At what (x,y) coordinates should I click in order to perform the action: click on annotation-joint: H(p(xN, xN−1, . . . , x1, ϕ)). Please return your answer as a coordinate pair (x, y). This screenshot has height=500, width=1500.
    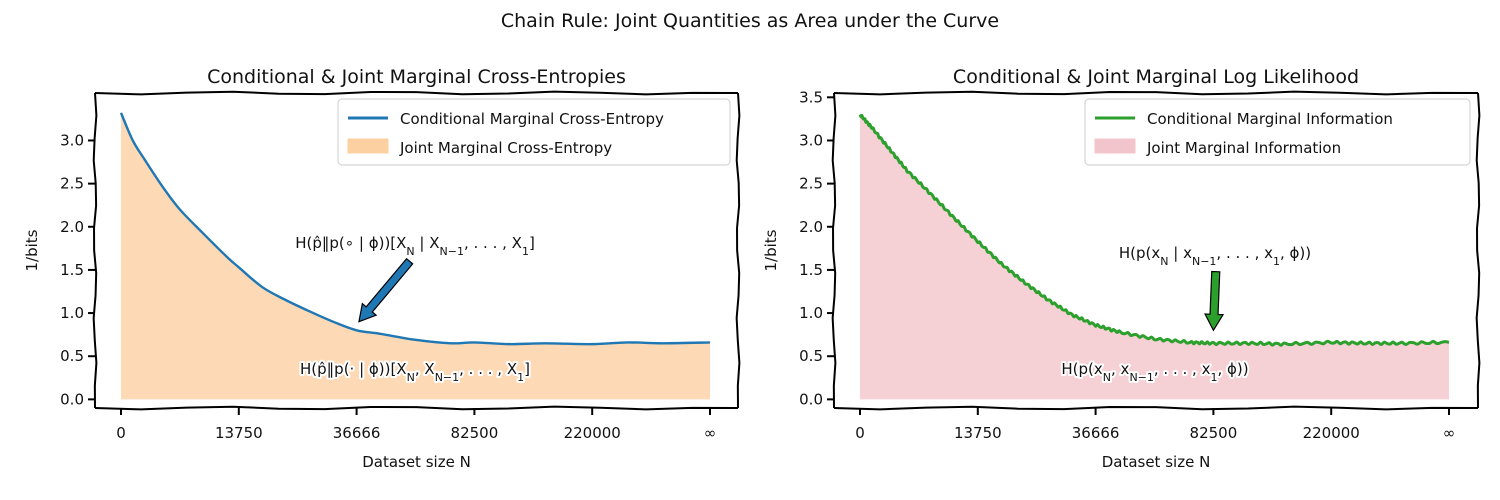
    Looking at the image, I should click on (1154, 372).